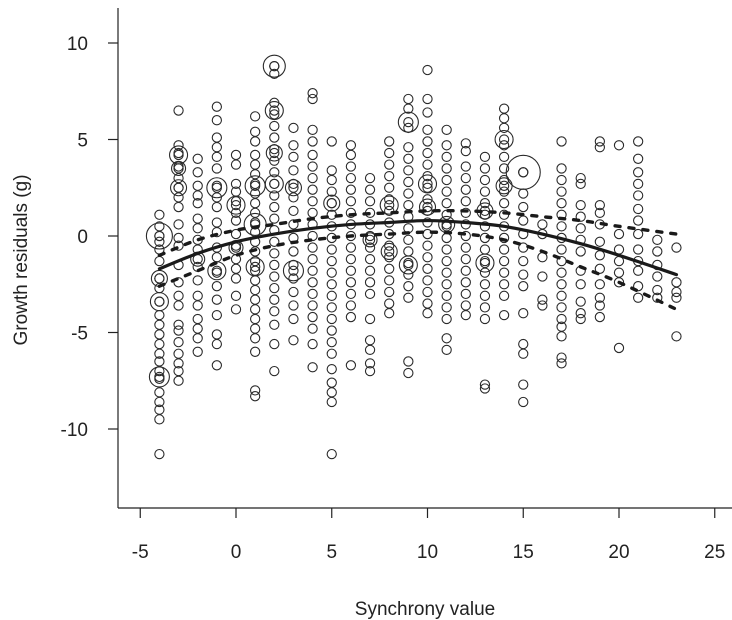 This screenshot has height=620, width=732. Describe the element at coordinates (79, 334) in the screenshot. I see `y-tick-label: -5` at that location.